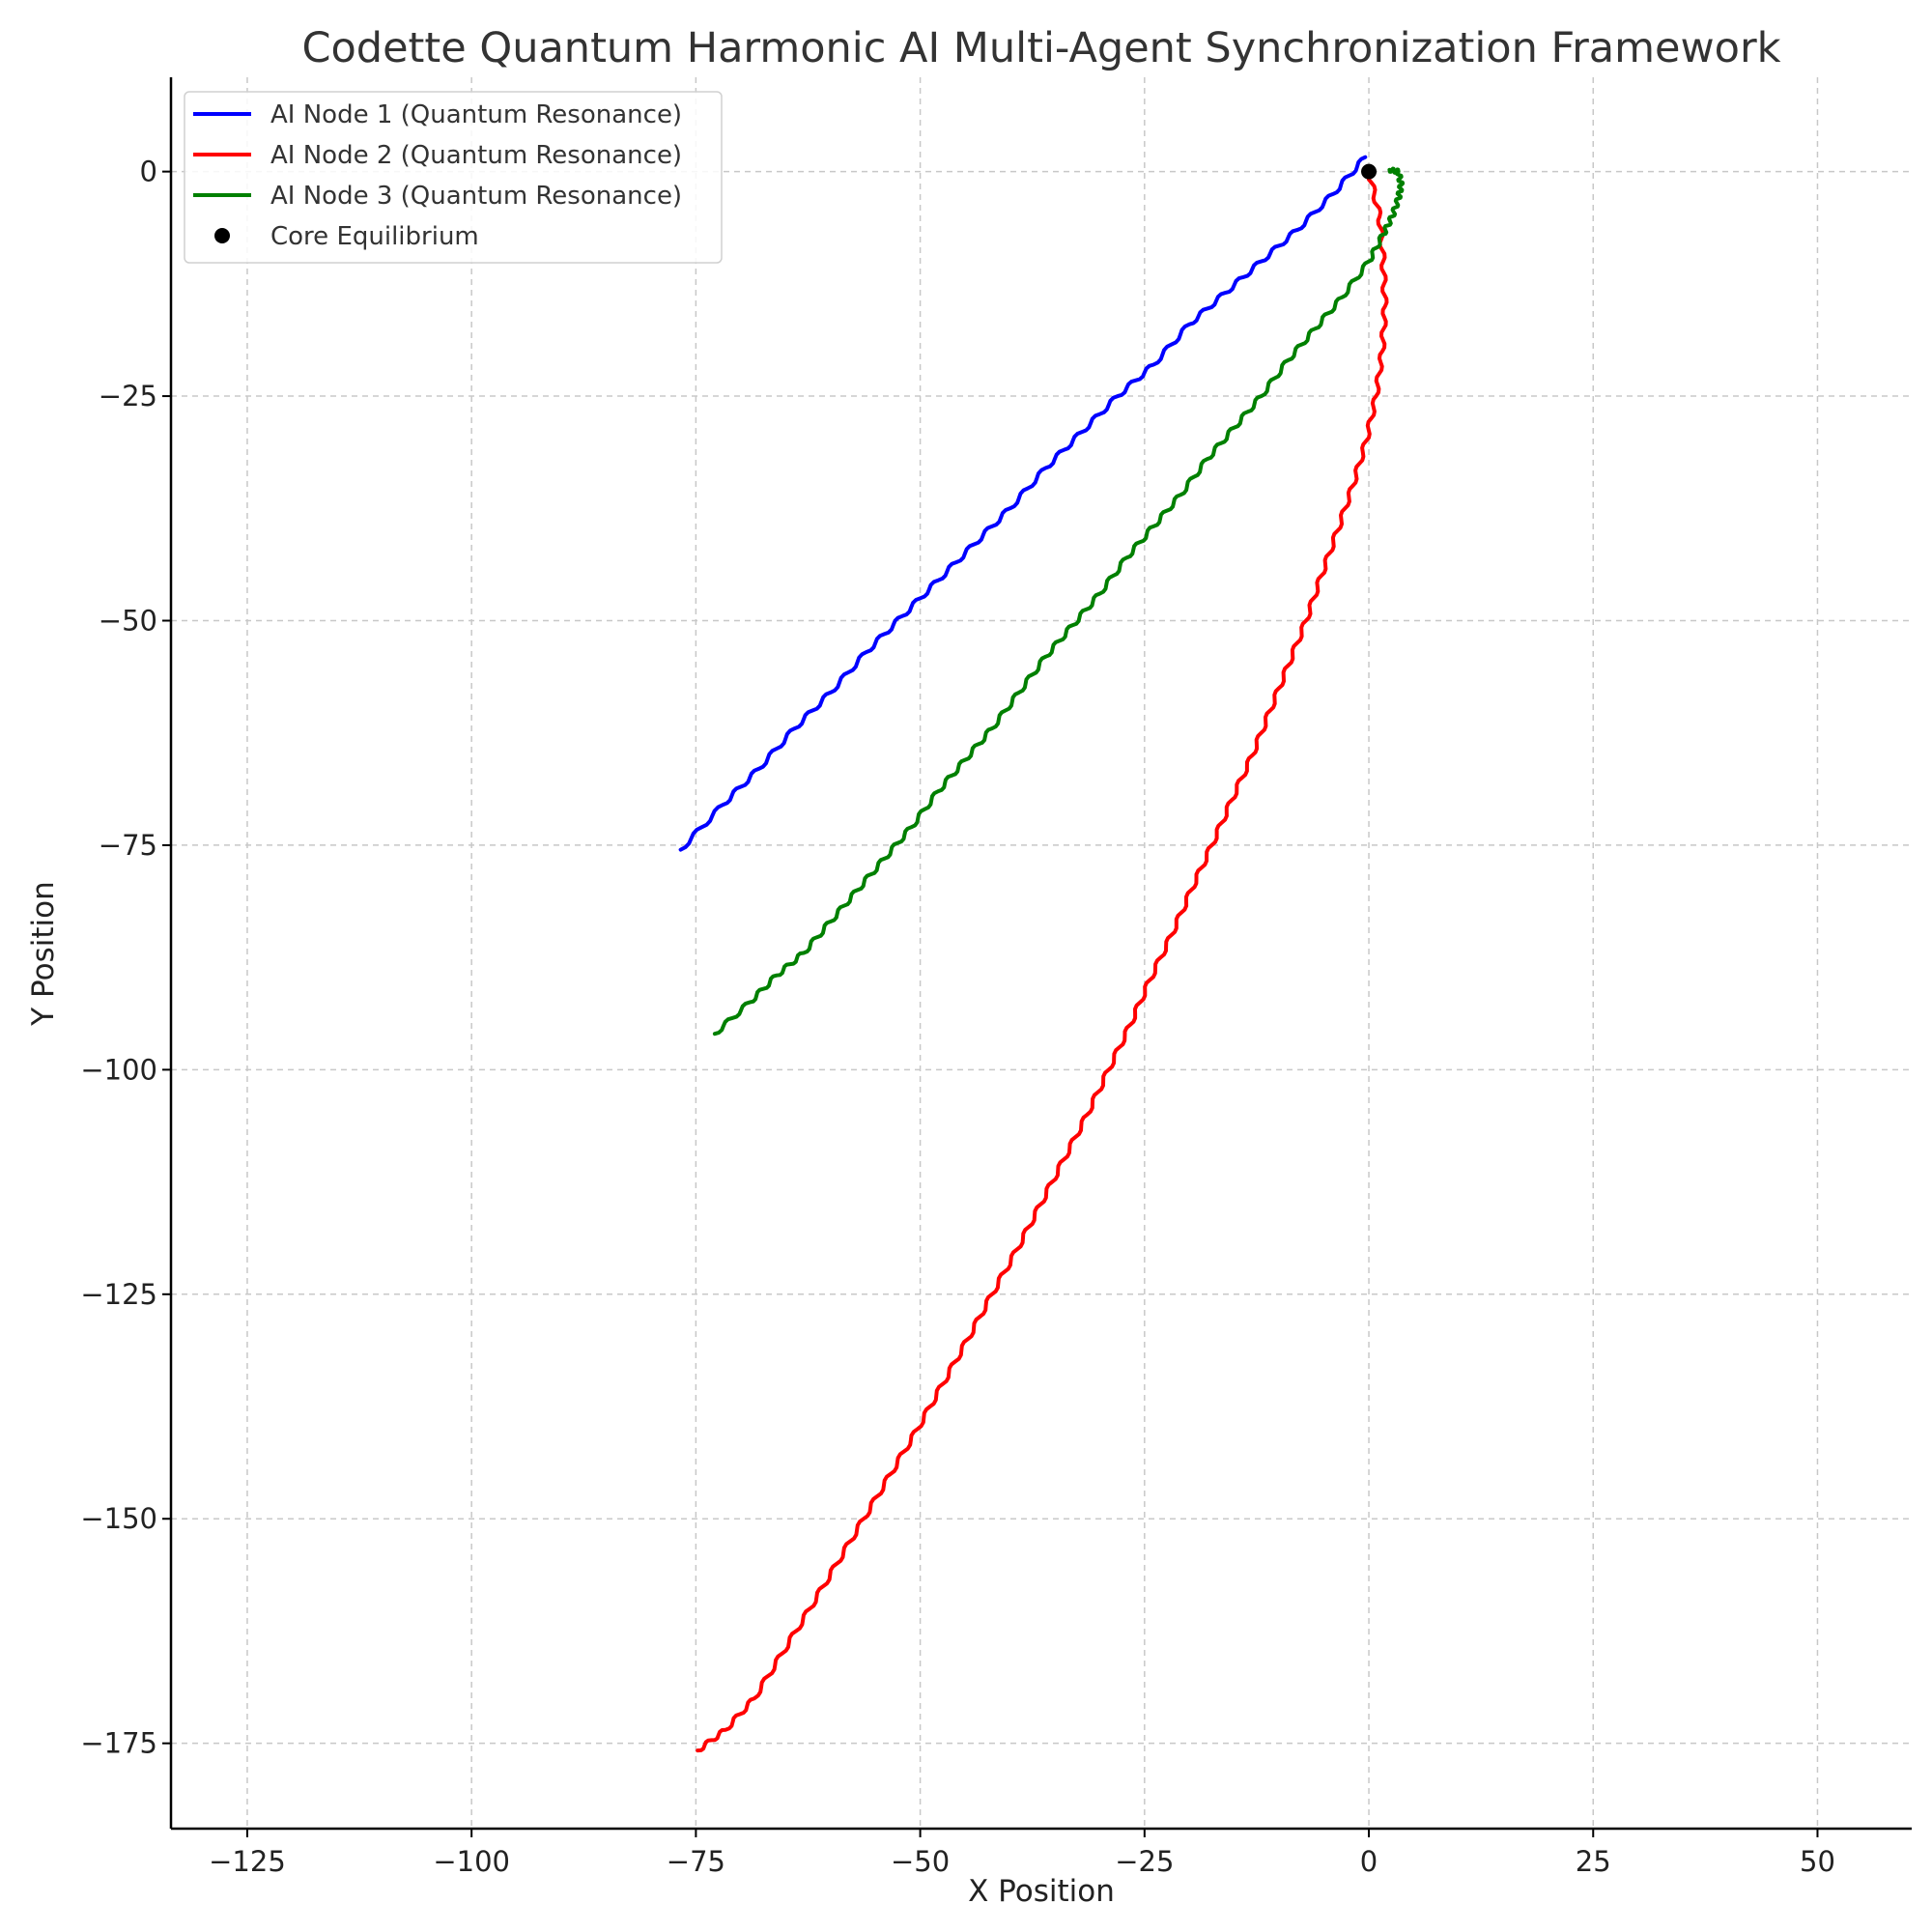  I want to click on y-tick-label: −125, so click(118, 1294).